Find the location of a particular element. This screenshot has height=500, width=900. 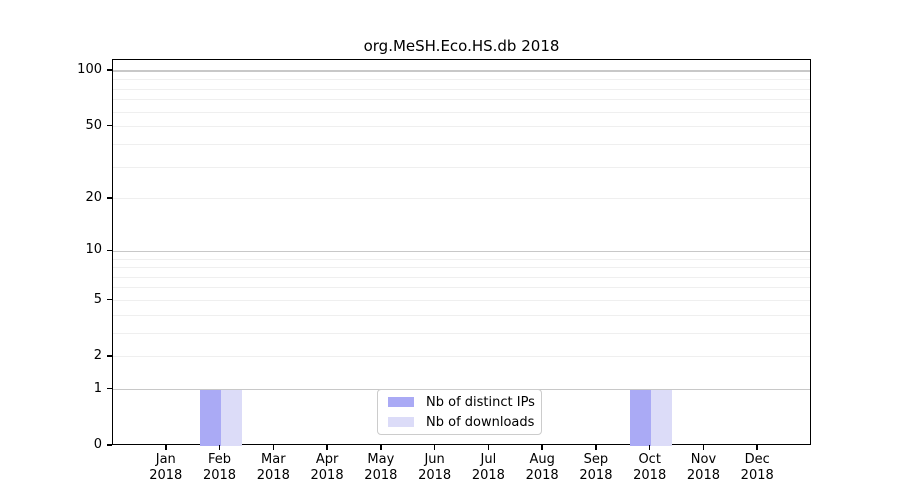

x-tick-mark-jan is located at coordinates (166, 447).